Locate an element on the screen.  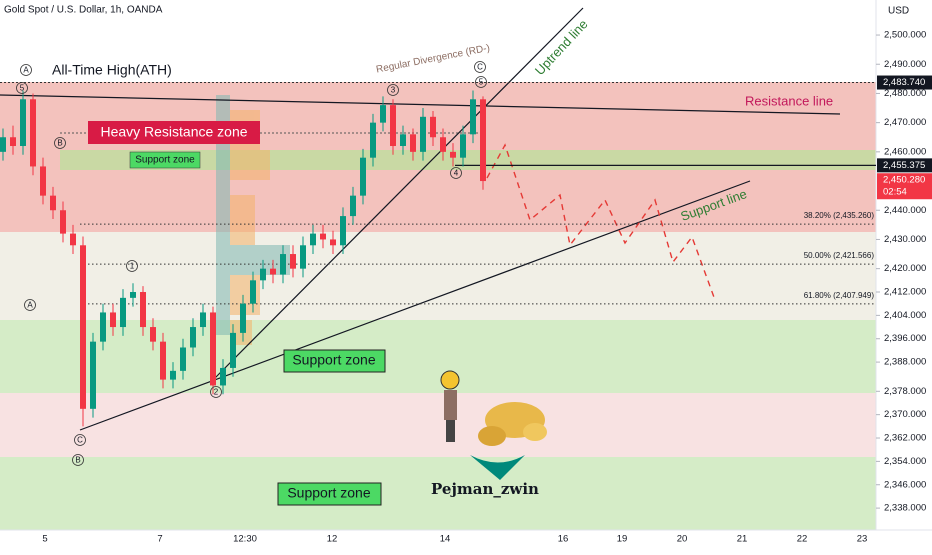
y-tick-label: 2,500.000 is located at coordinates (905, 35).